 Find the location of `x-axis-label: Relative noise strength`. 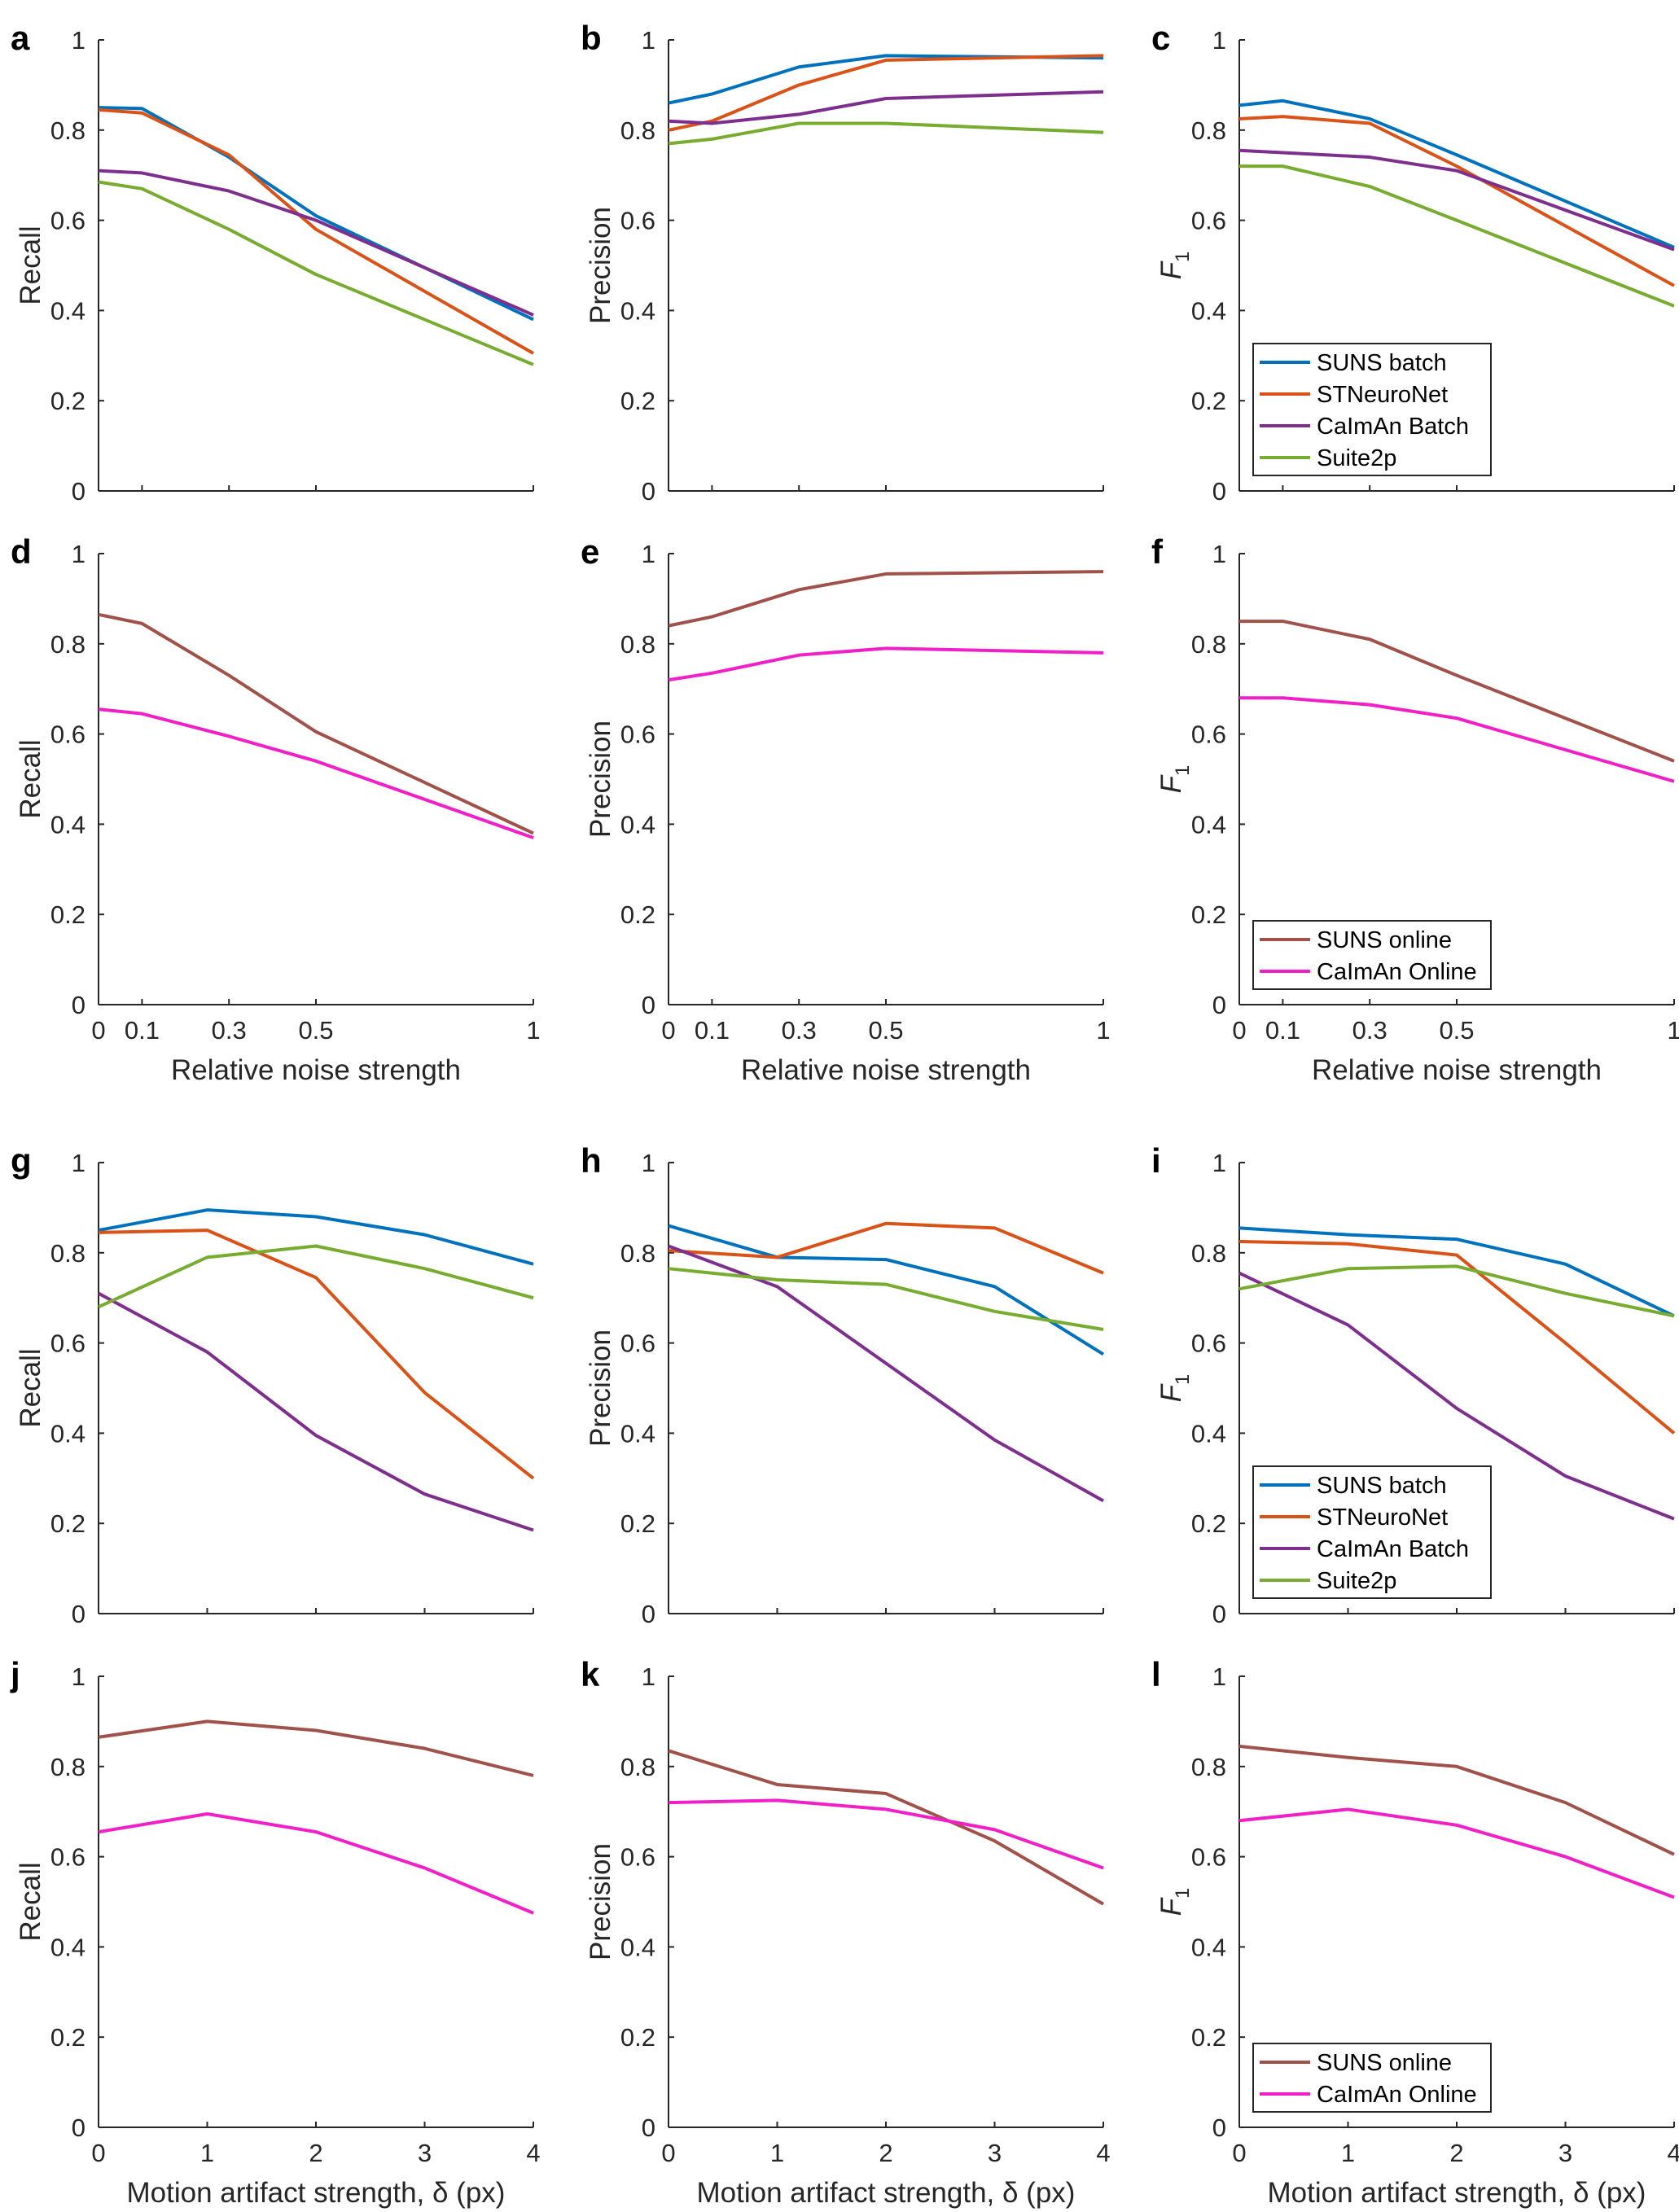

x-axis-label: Relative noise strength is located at coordinates (886, 1070).